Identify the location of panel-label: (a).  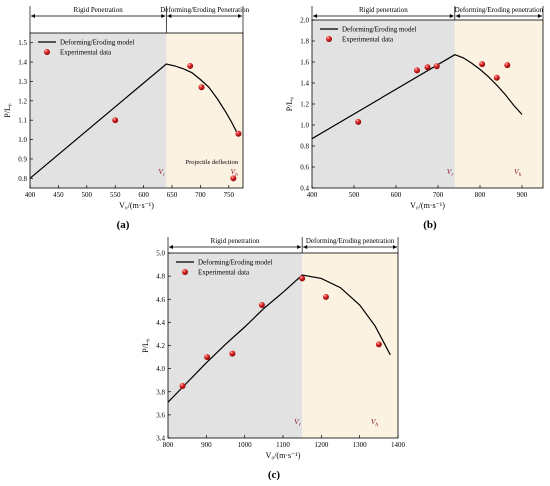
(123, 225).